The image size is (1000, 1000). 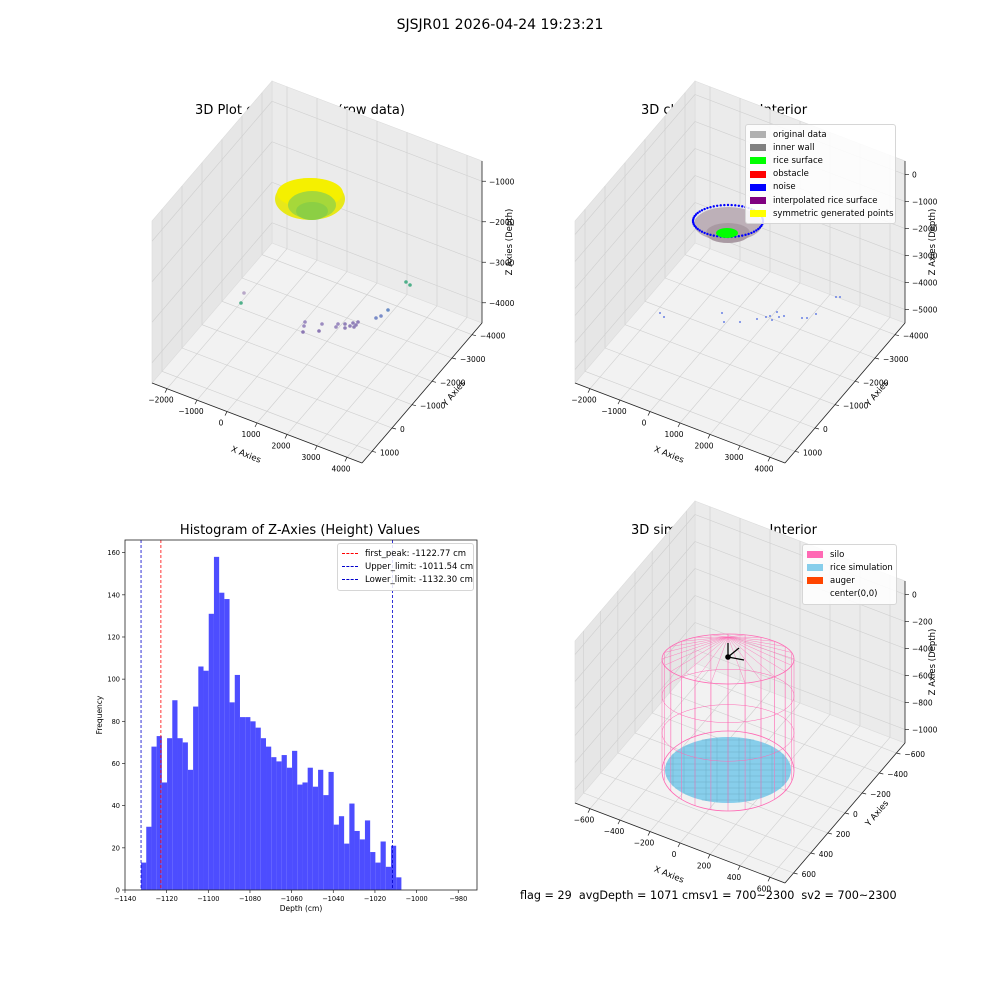 I want to click on legend-label: auger, so click(x=842, y=580).